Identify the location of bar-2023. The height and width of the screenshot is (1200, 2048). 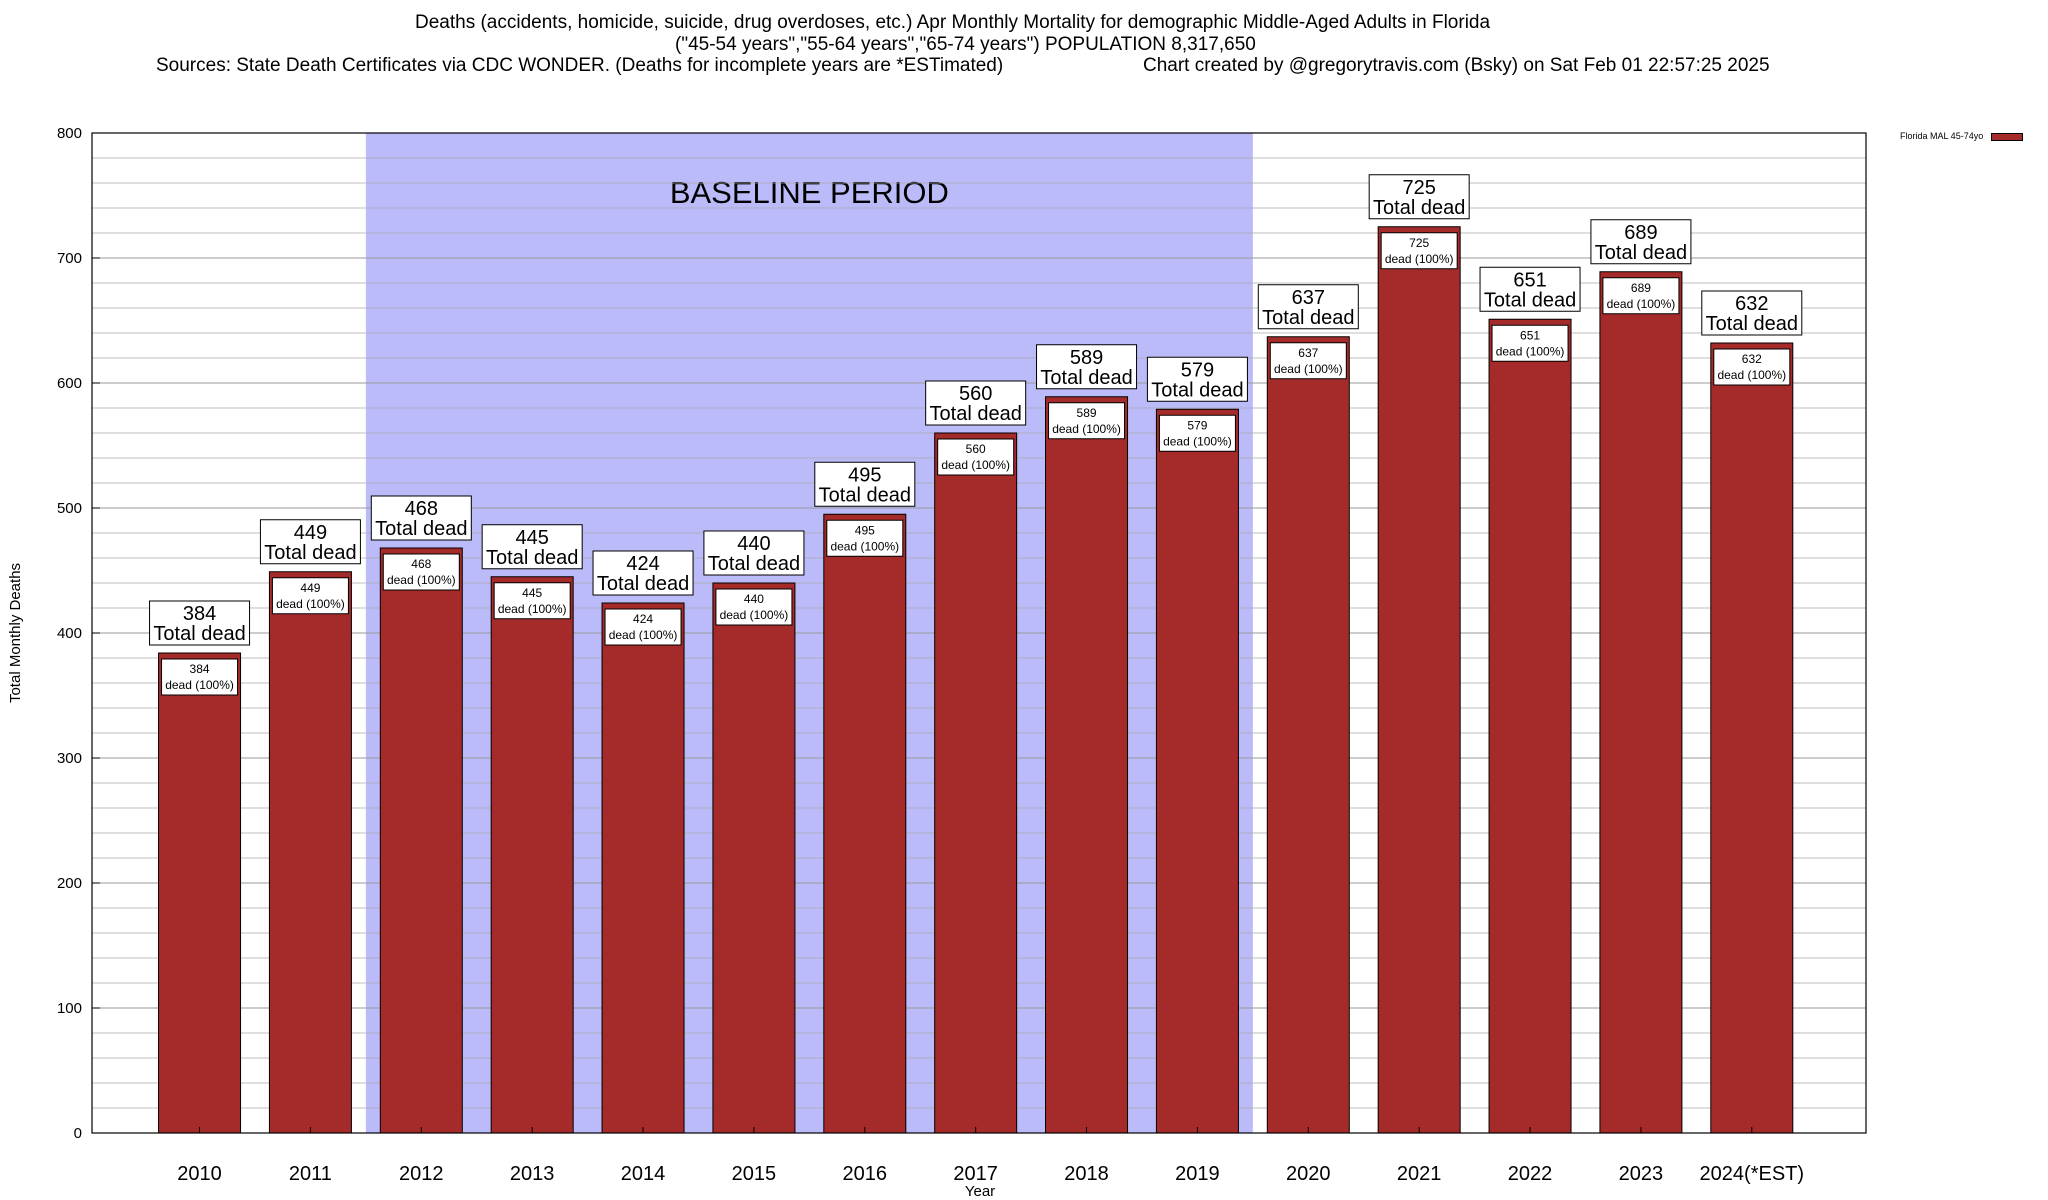
(1641, 702).